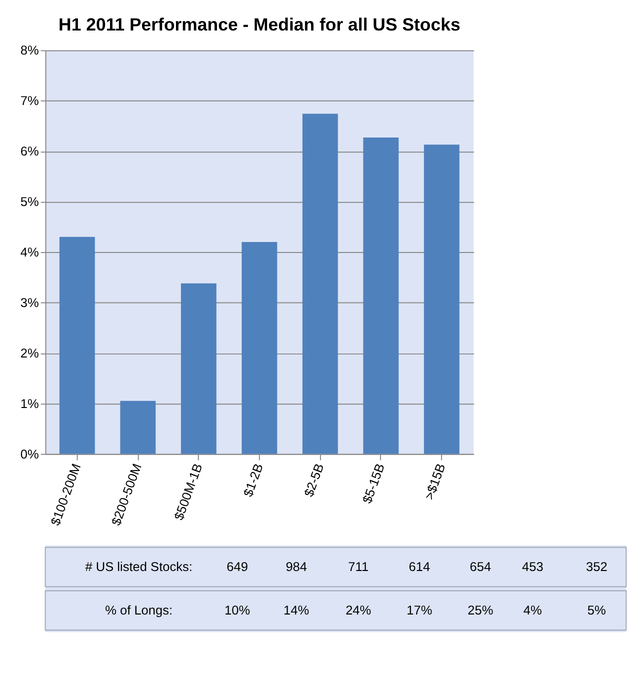 The width and height of the screenshot is (637, 686). Describe the element at coordinates (532, 610) in the screenshot. I see `text: 4%` at that location.